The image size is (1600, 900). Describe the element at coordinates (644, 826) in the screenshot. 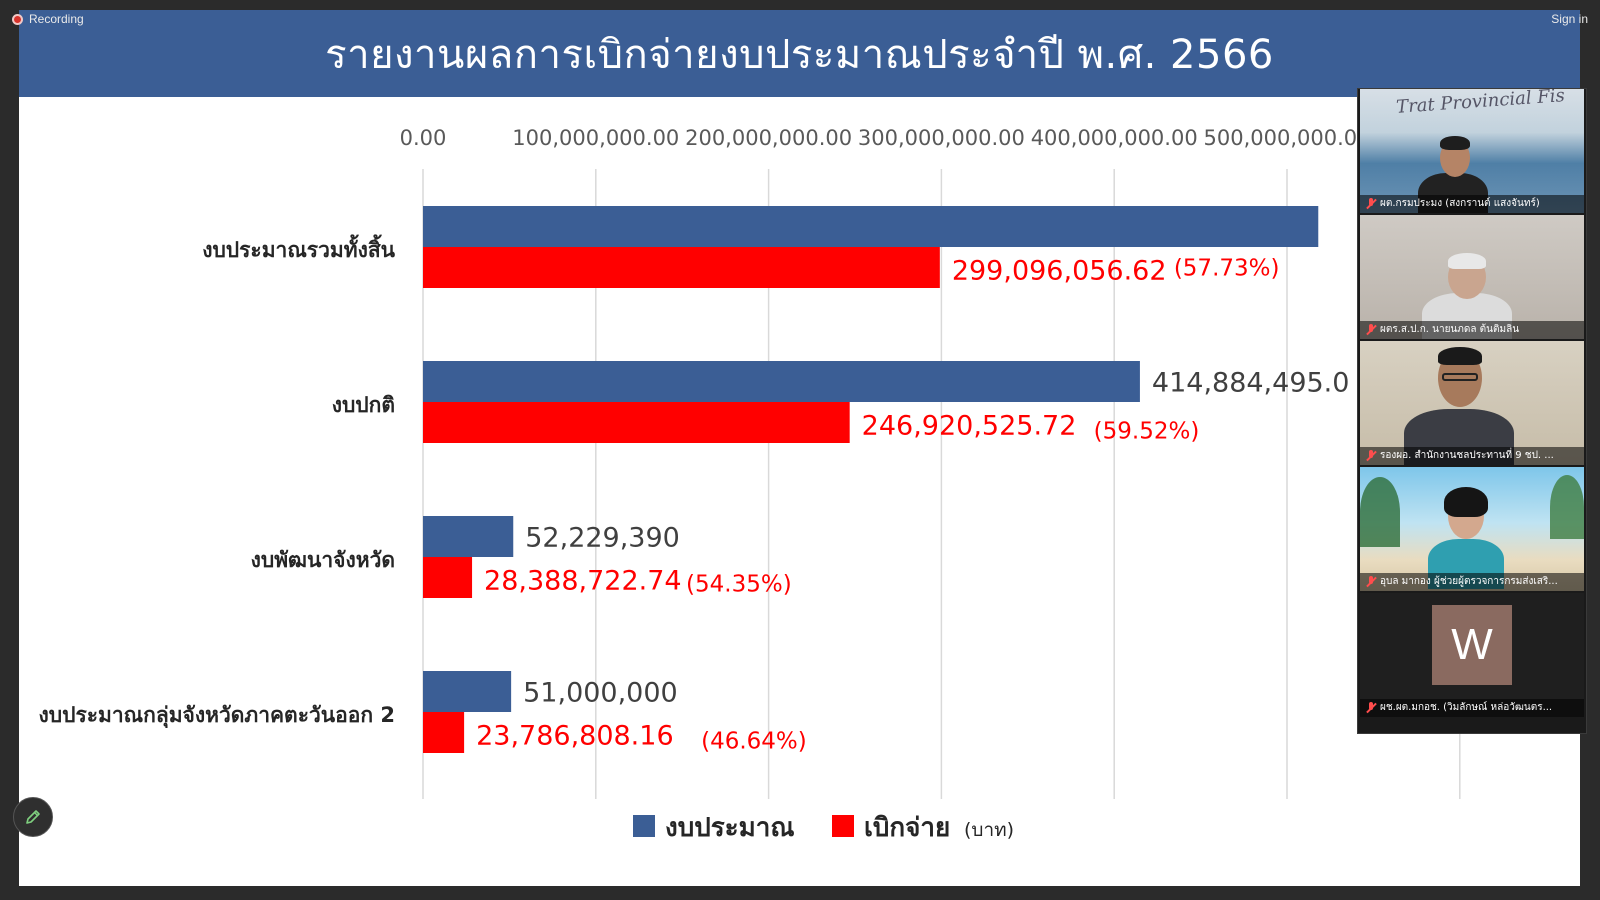

I see `legend-swatch-budget` at that location.